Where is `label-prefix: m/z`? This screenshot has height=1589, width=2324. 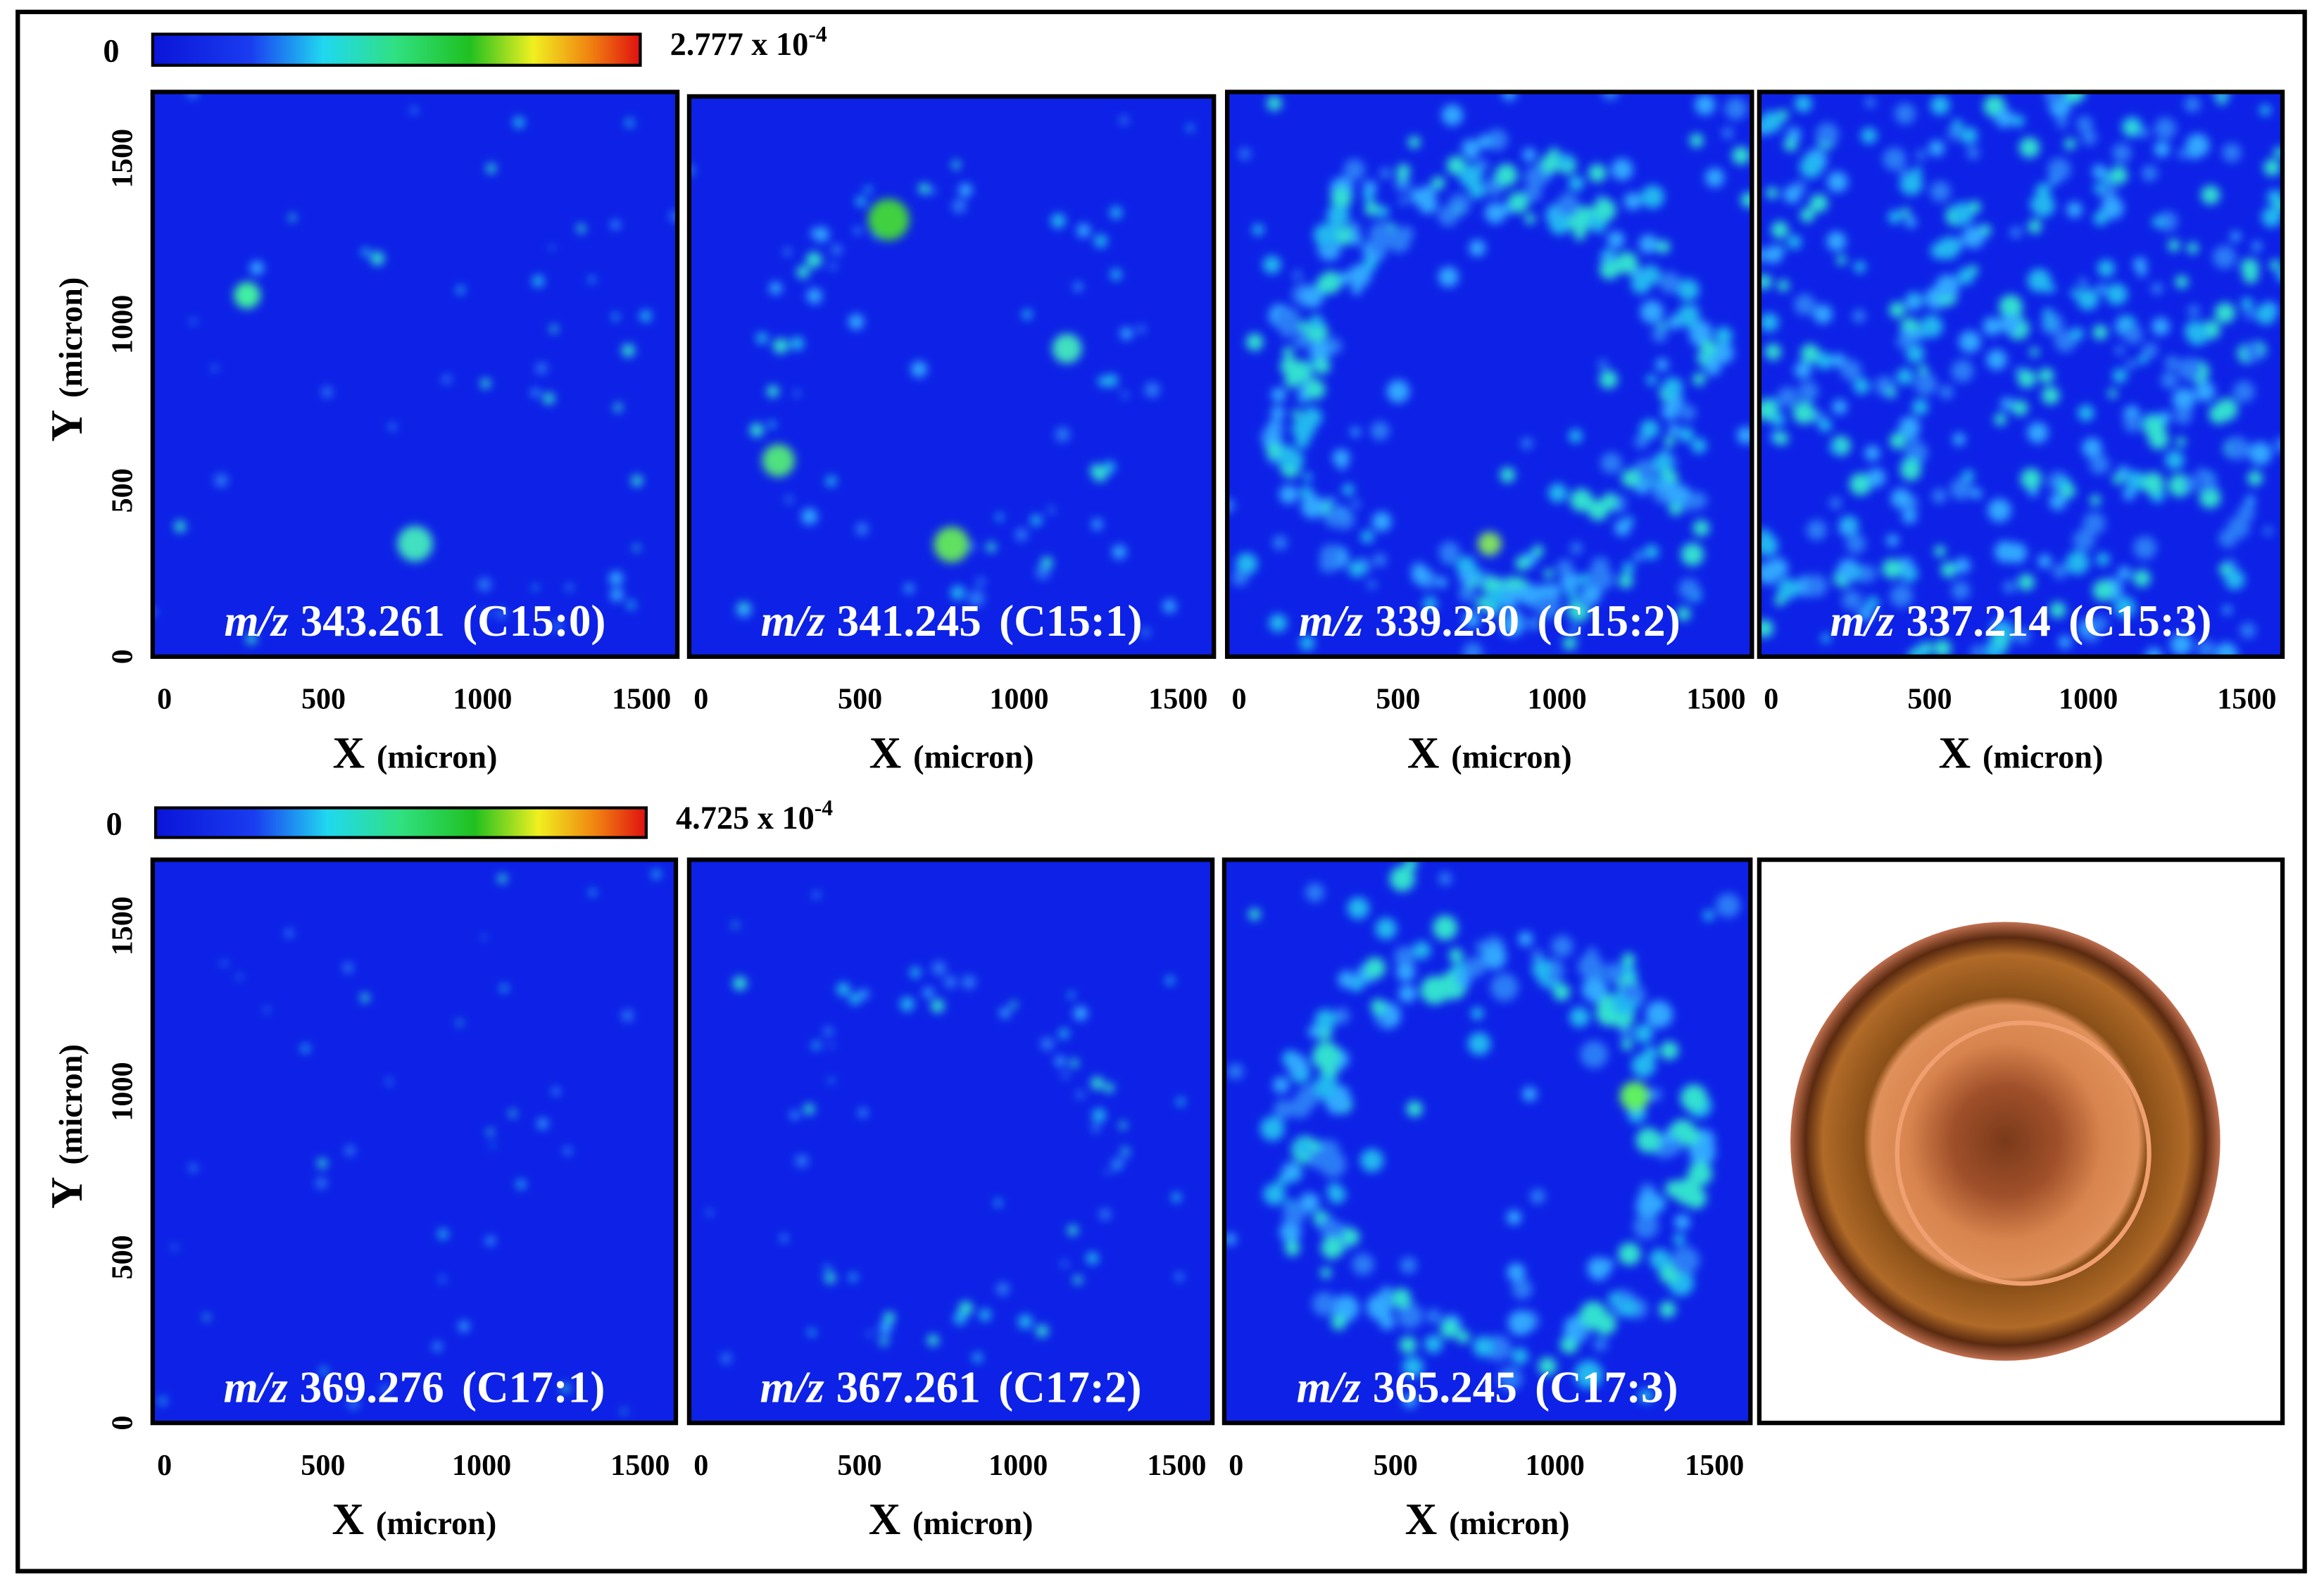 label-prefix: m/z is located at coordinates (1331, 621).